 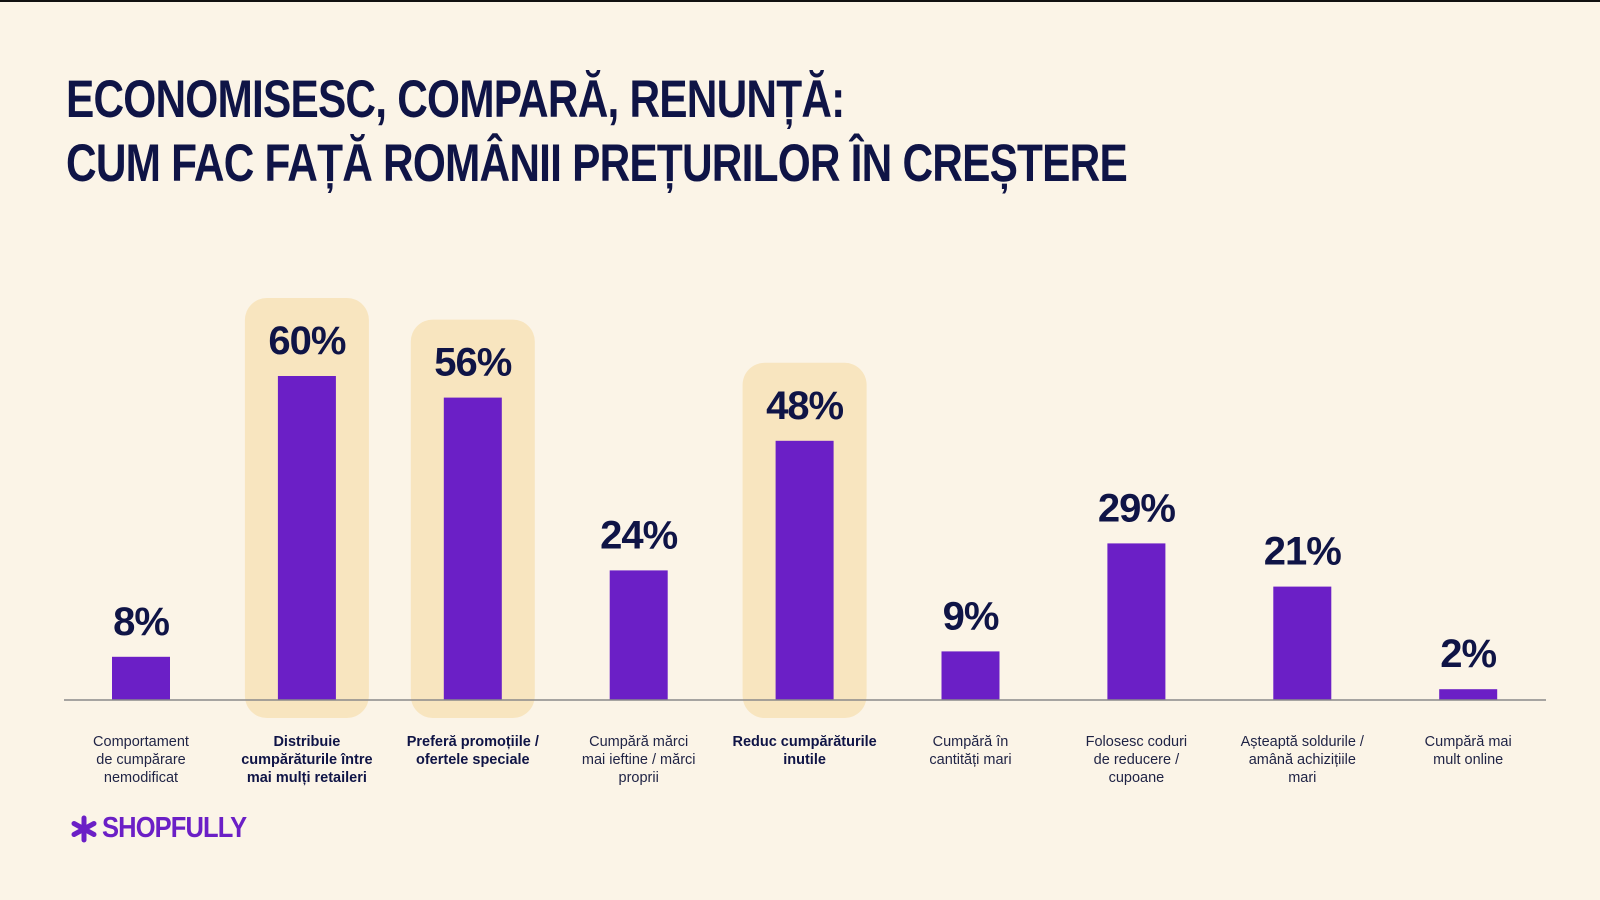 I want to click on category-label-line: mai ieftine / mărci, so click(x=638, y=760).